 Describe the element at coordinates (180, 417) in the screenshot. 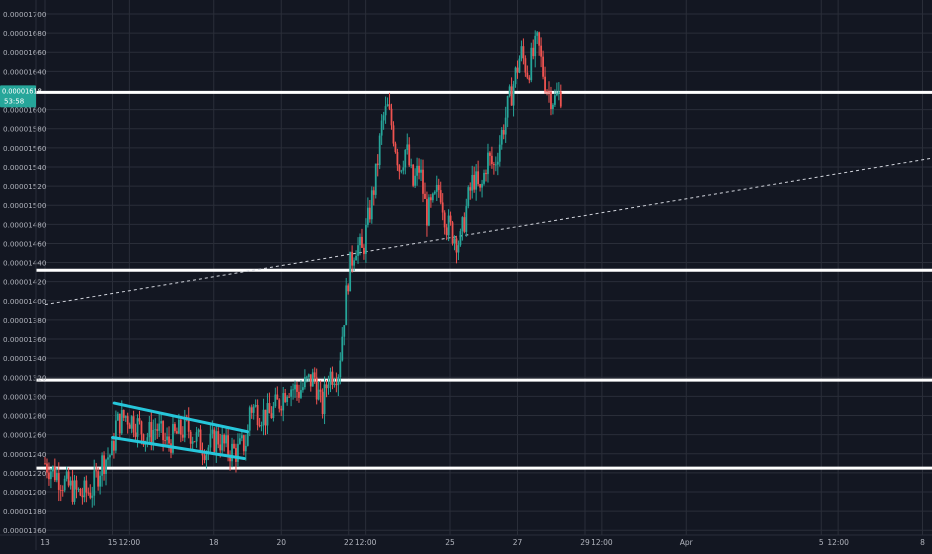

I see `flag-upper-line` at that location.